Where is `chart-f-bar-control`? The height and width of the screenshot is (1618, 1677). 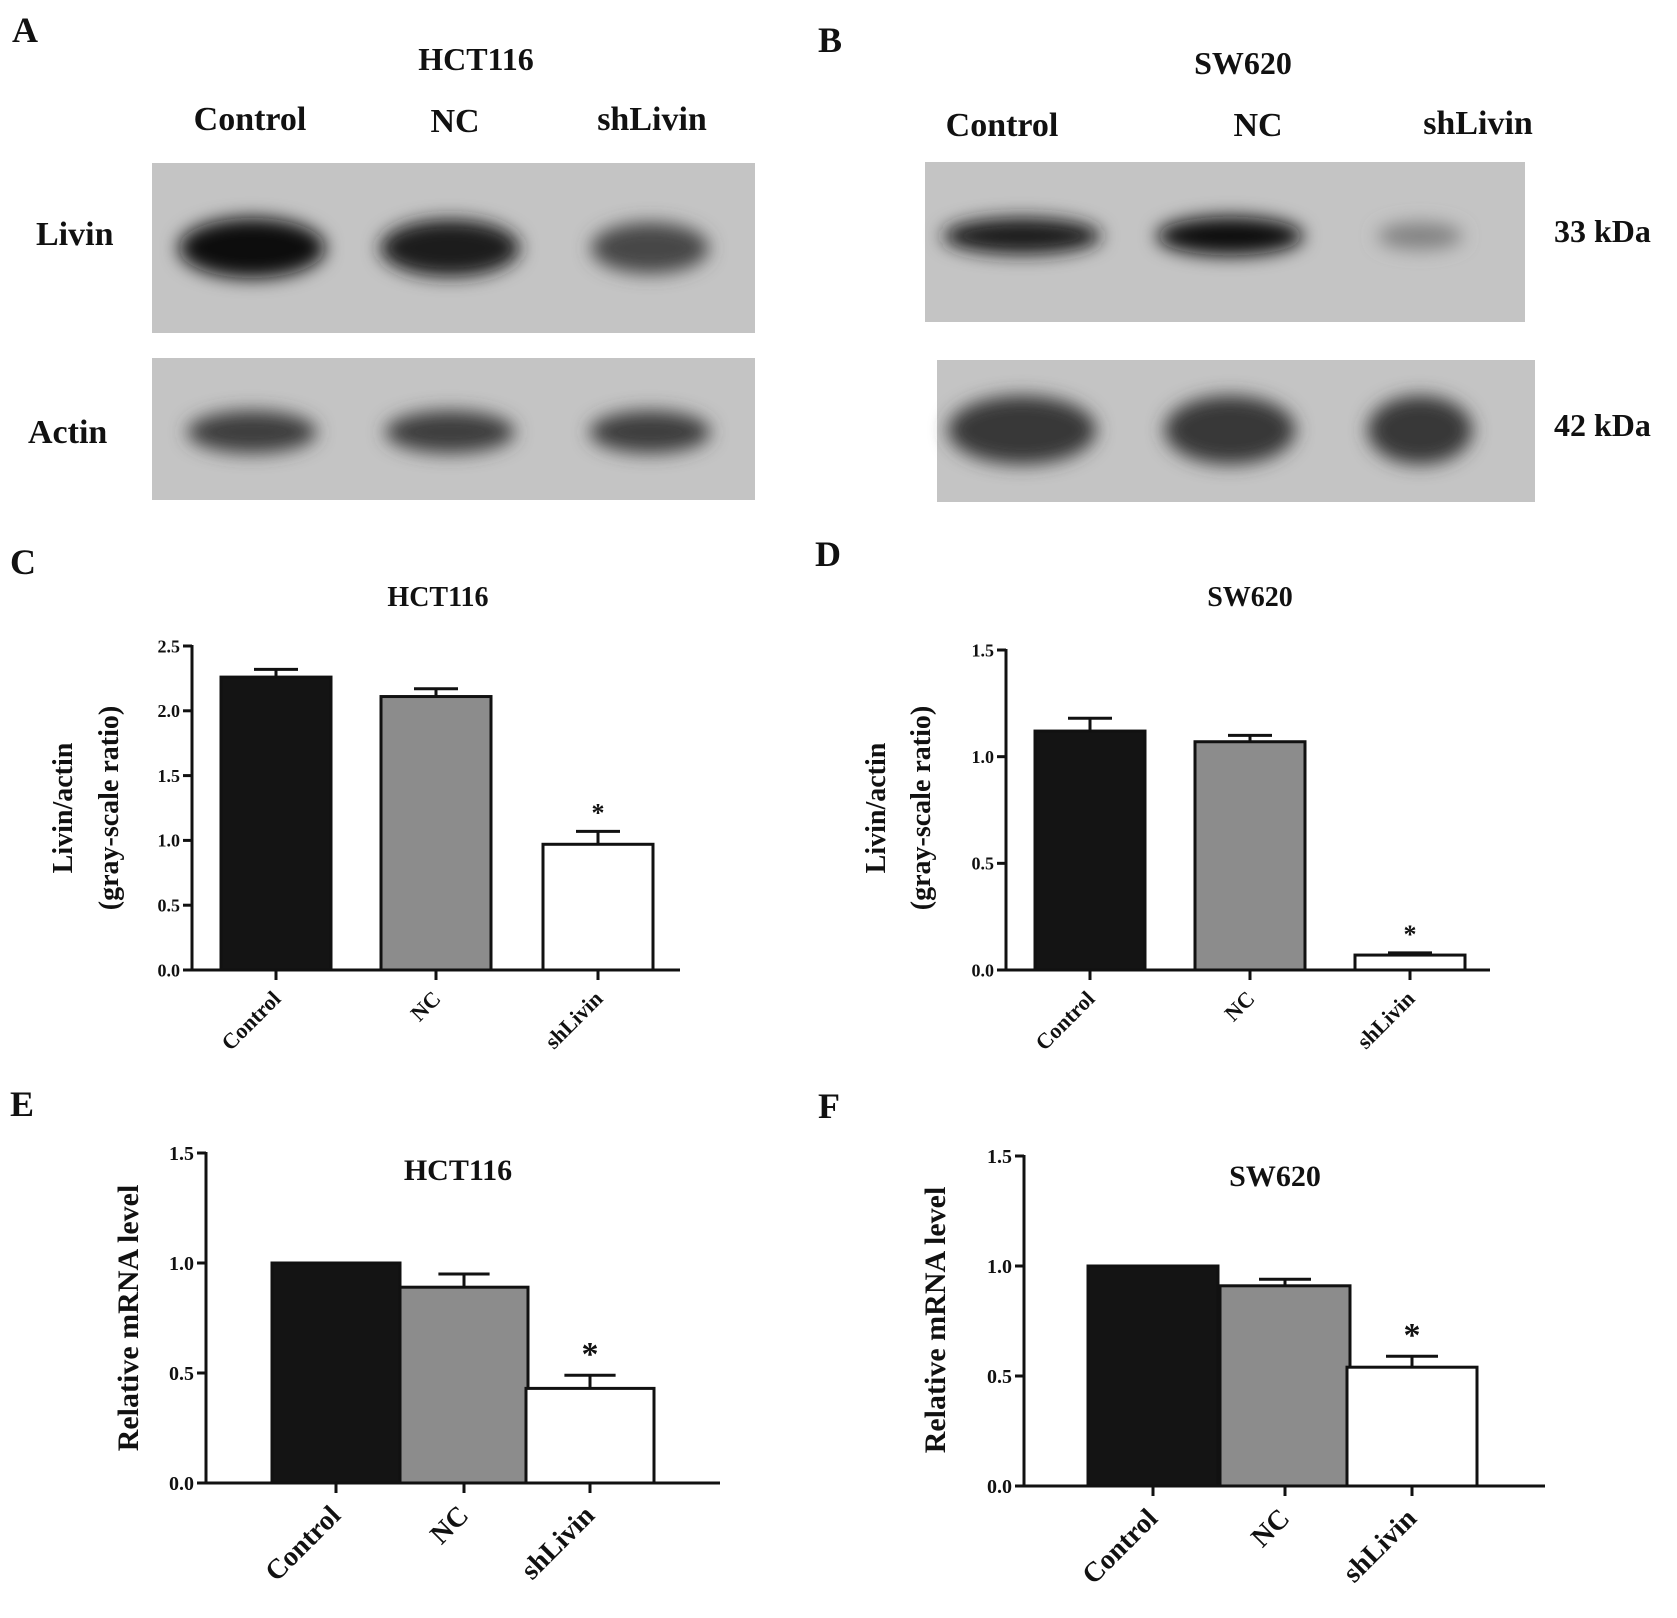
chart-f-bar-control is located at coordinates (1153, 1376).